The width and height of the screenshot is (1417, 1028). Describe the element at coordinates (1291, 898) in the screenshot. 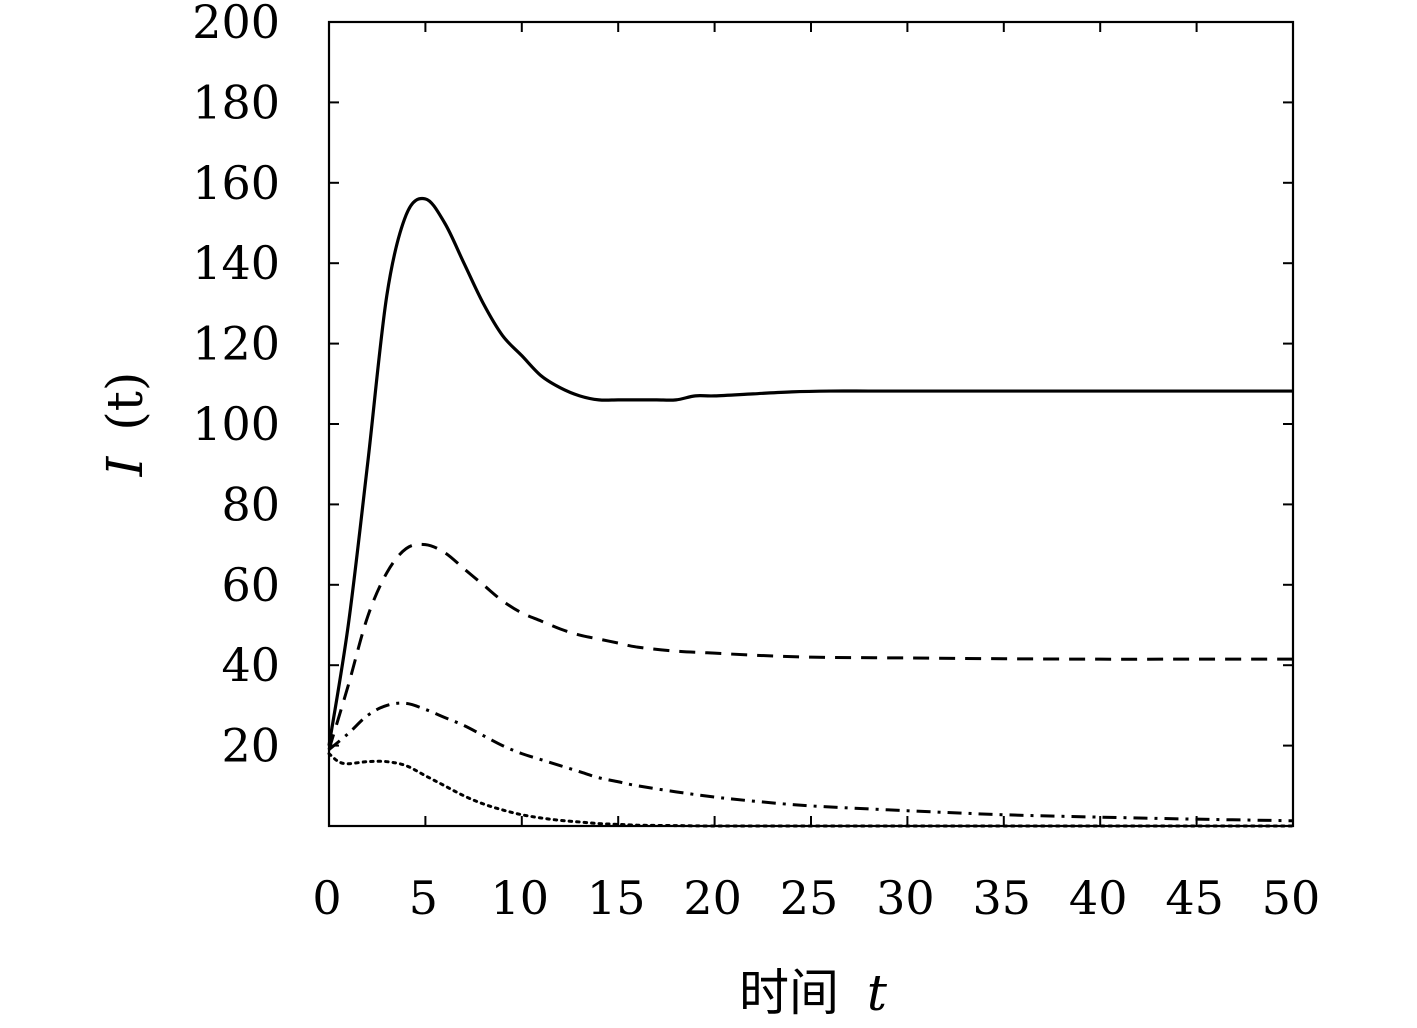

I see `x-tick-label-10: 50` at that location.